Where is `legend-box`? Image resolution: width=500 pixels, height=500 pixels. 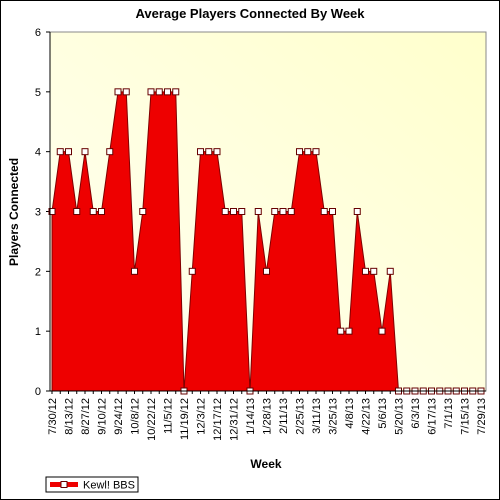 legend-box is located at coordinates (92, 484).